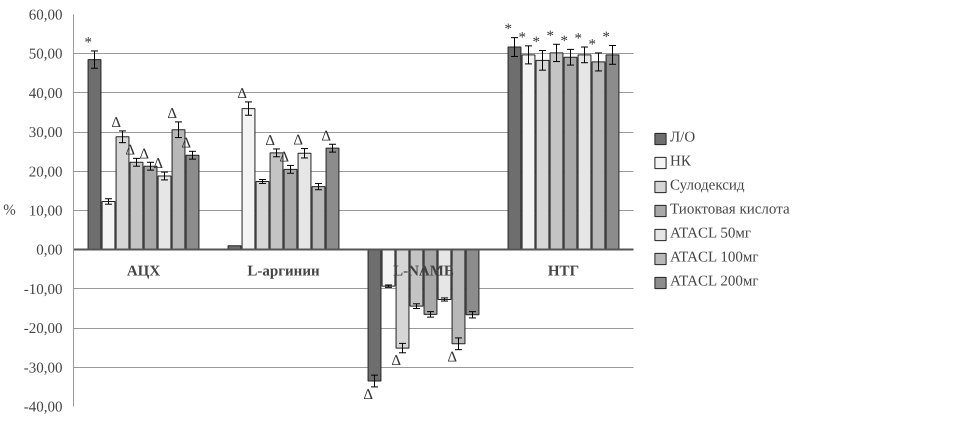  Describe the element at coordinates (43, 290) in the screenshot. I see `y-tick-label: -10,00` at that location.